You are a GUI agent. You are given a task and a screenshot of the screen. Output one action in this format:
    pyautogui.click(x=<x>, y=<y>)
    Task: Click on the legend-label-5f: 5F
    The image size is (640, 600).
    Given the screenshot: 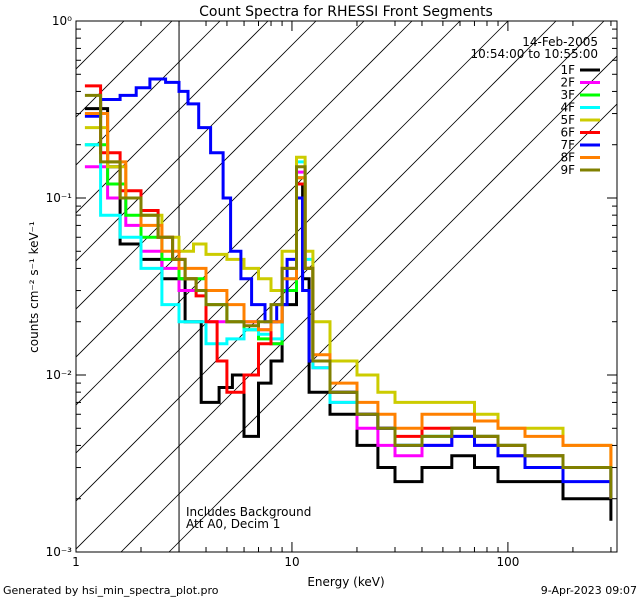 What is the action you would take?
    pyautogui.click(x=567, y=120)
    